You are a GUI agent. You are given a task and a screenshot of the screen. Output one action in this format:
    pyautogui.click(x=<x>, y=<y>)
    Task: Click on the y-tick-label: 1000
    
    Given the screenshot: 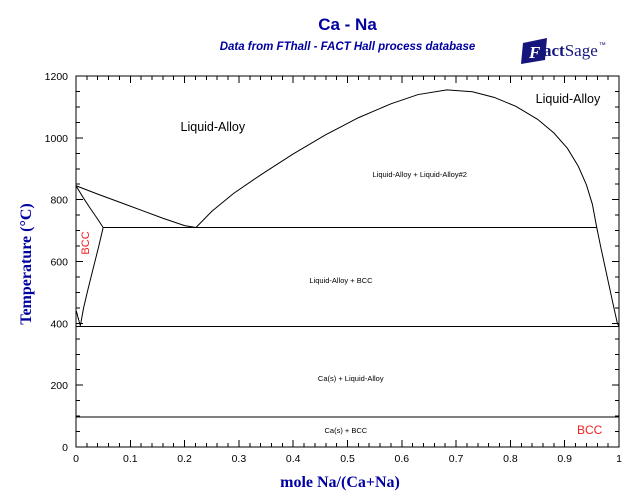 What is the action you would take?
    pyautogui.click(x=57, y=139)
    